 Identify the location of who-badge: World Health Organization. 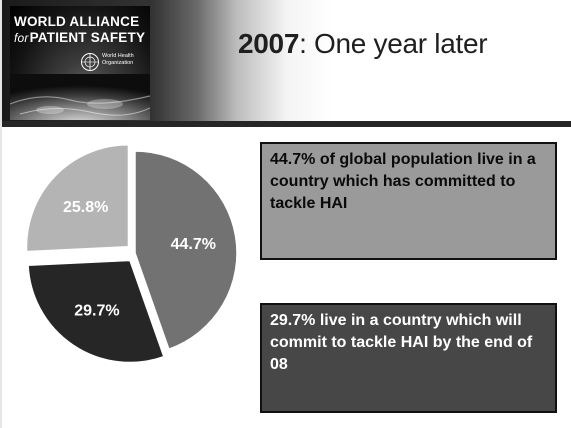
(113, 63).